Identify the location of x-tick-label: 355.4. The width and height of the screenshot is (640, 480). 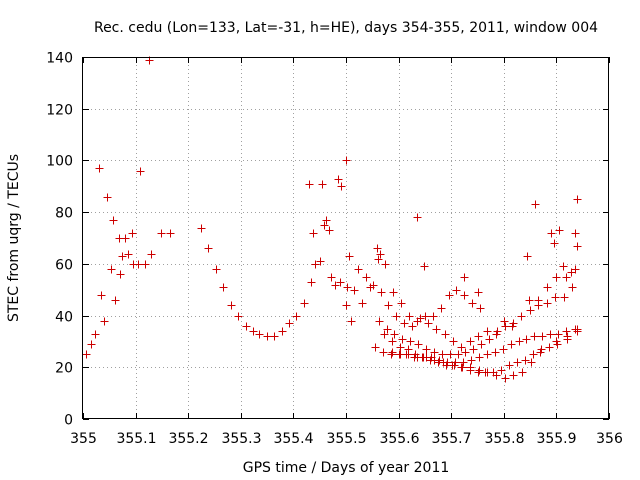
(293, 439).